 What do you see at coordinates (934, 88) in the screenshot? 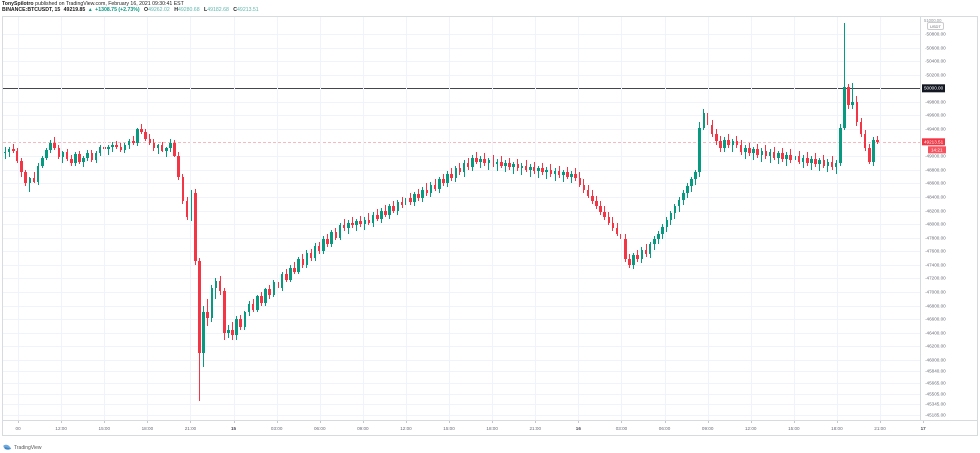
I see `price-axis-highlight-label: 50000.00` at bounding box center [934, 88].